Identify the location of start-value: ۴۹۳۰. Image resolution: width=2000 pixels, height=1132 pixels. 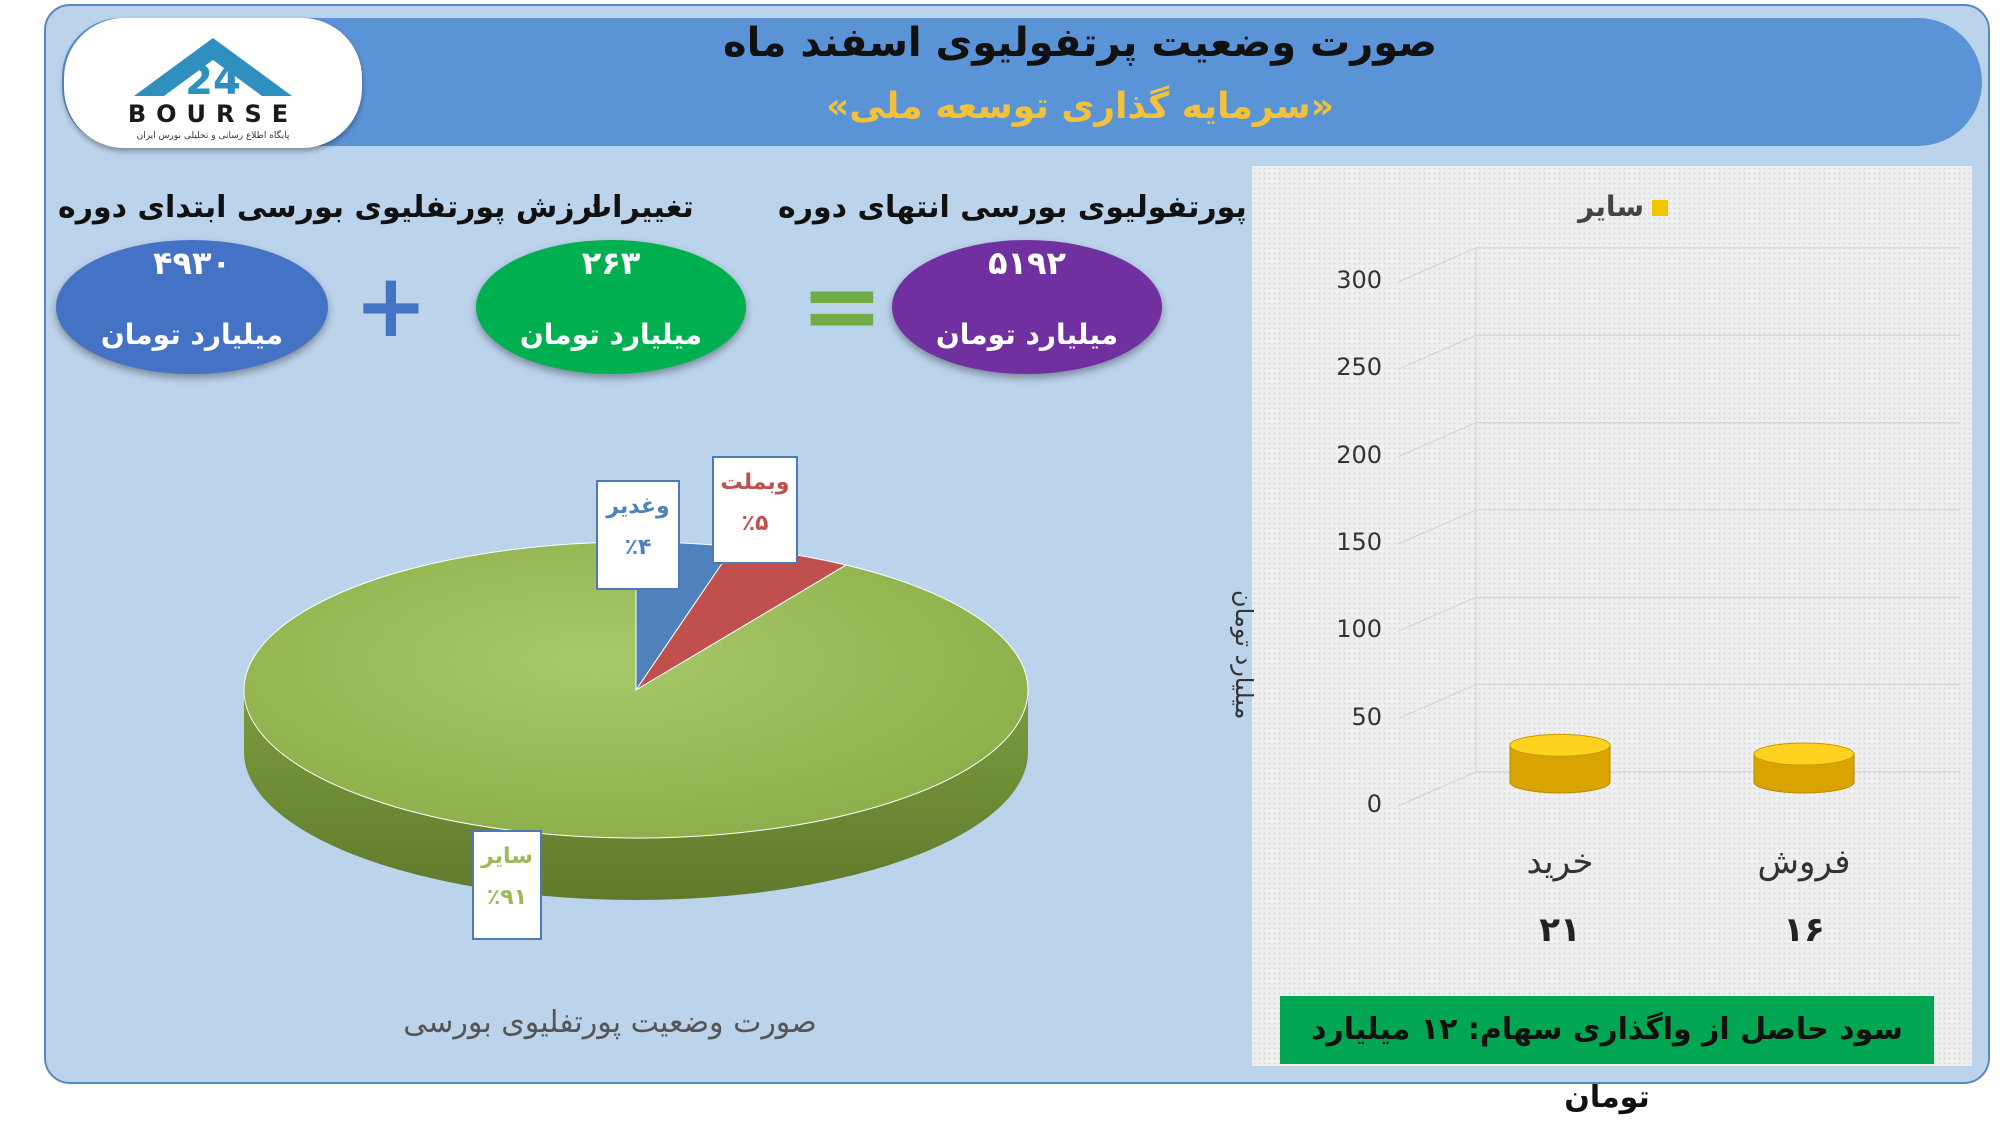
(192, 263).